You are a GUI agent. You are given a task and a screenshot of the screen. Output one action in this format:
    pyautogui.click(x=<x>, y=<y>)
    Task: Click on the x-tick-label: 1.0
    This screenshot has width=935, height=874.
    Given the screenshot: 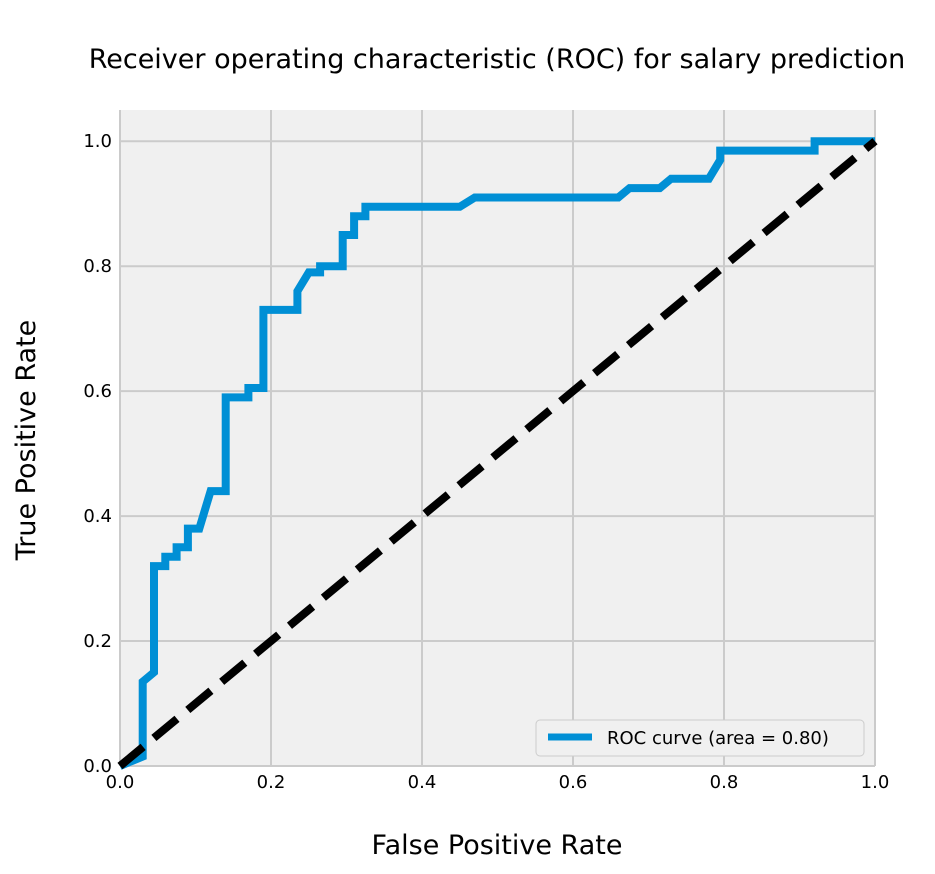 What is the action you would take?
    pyautogui.click(x=875, y=782)
    